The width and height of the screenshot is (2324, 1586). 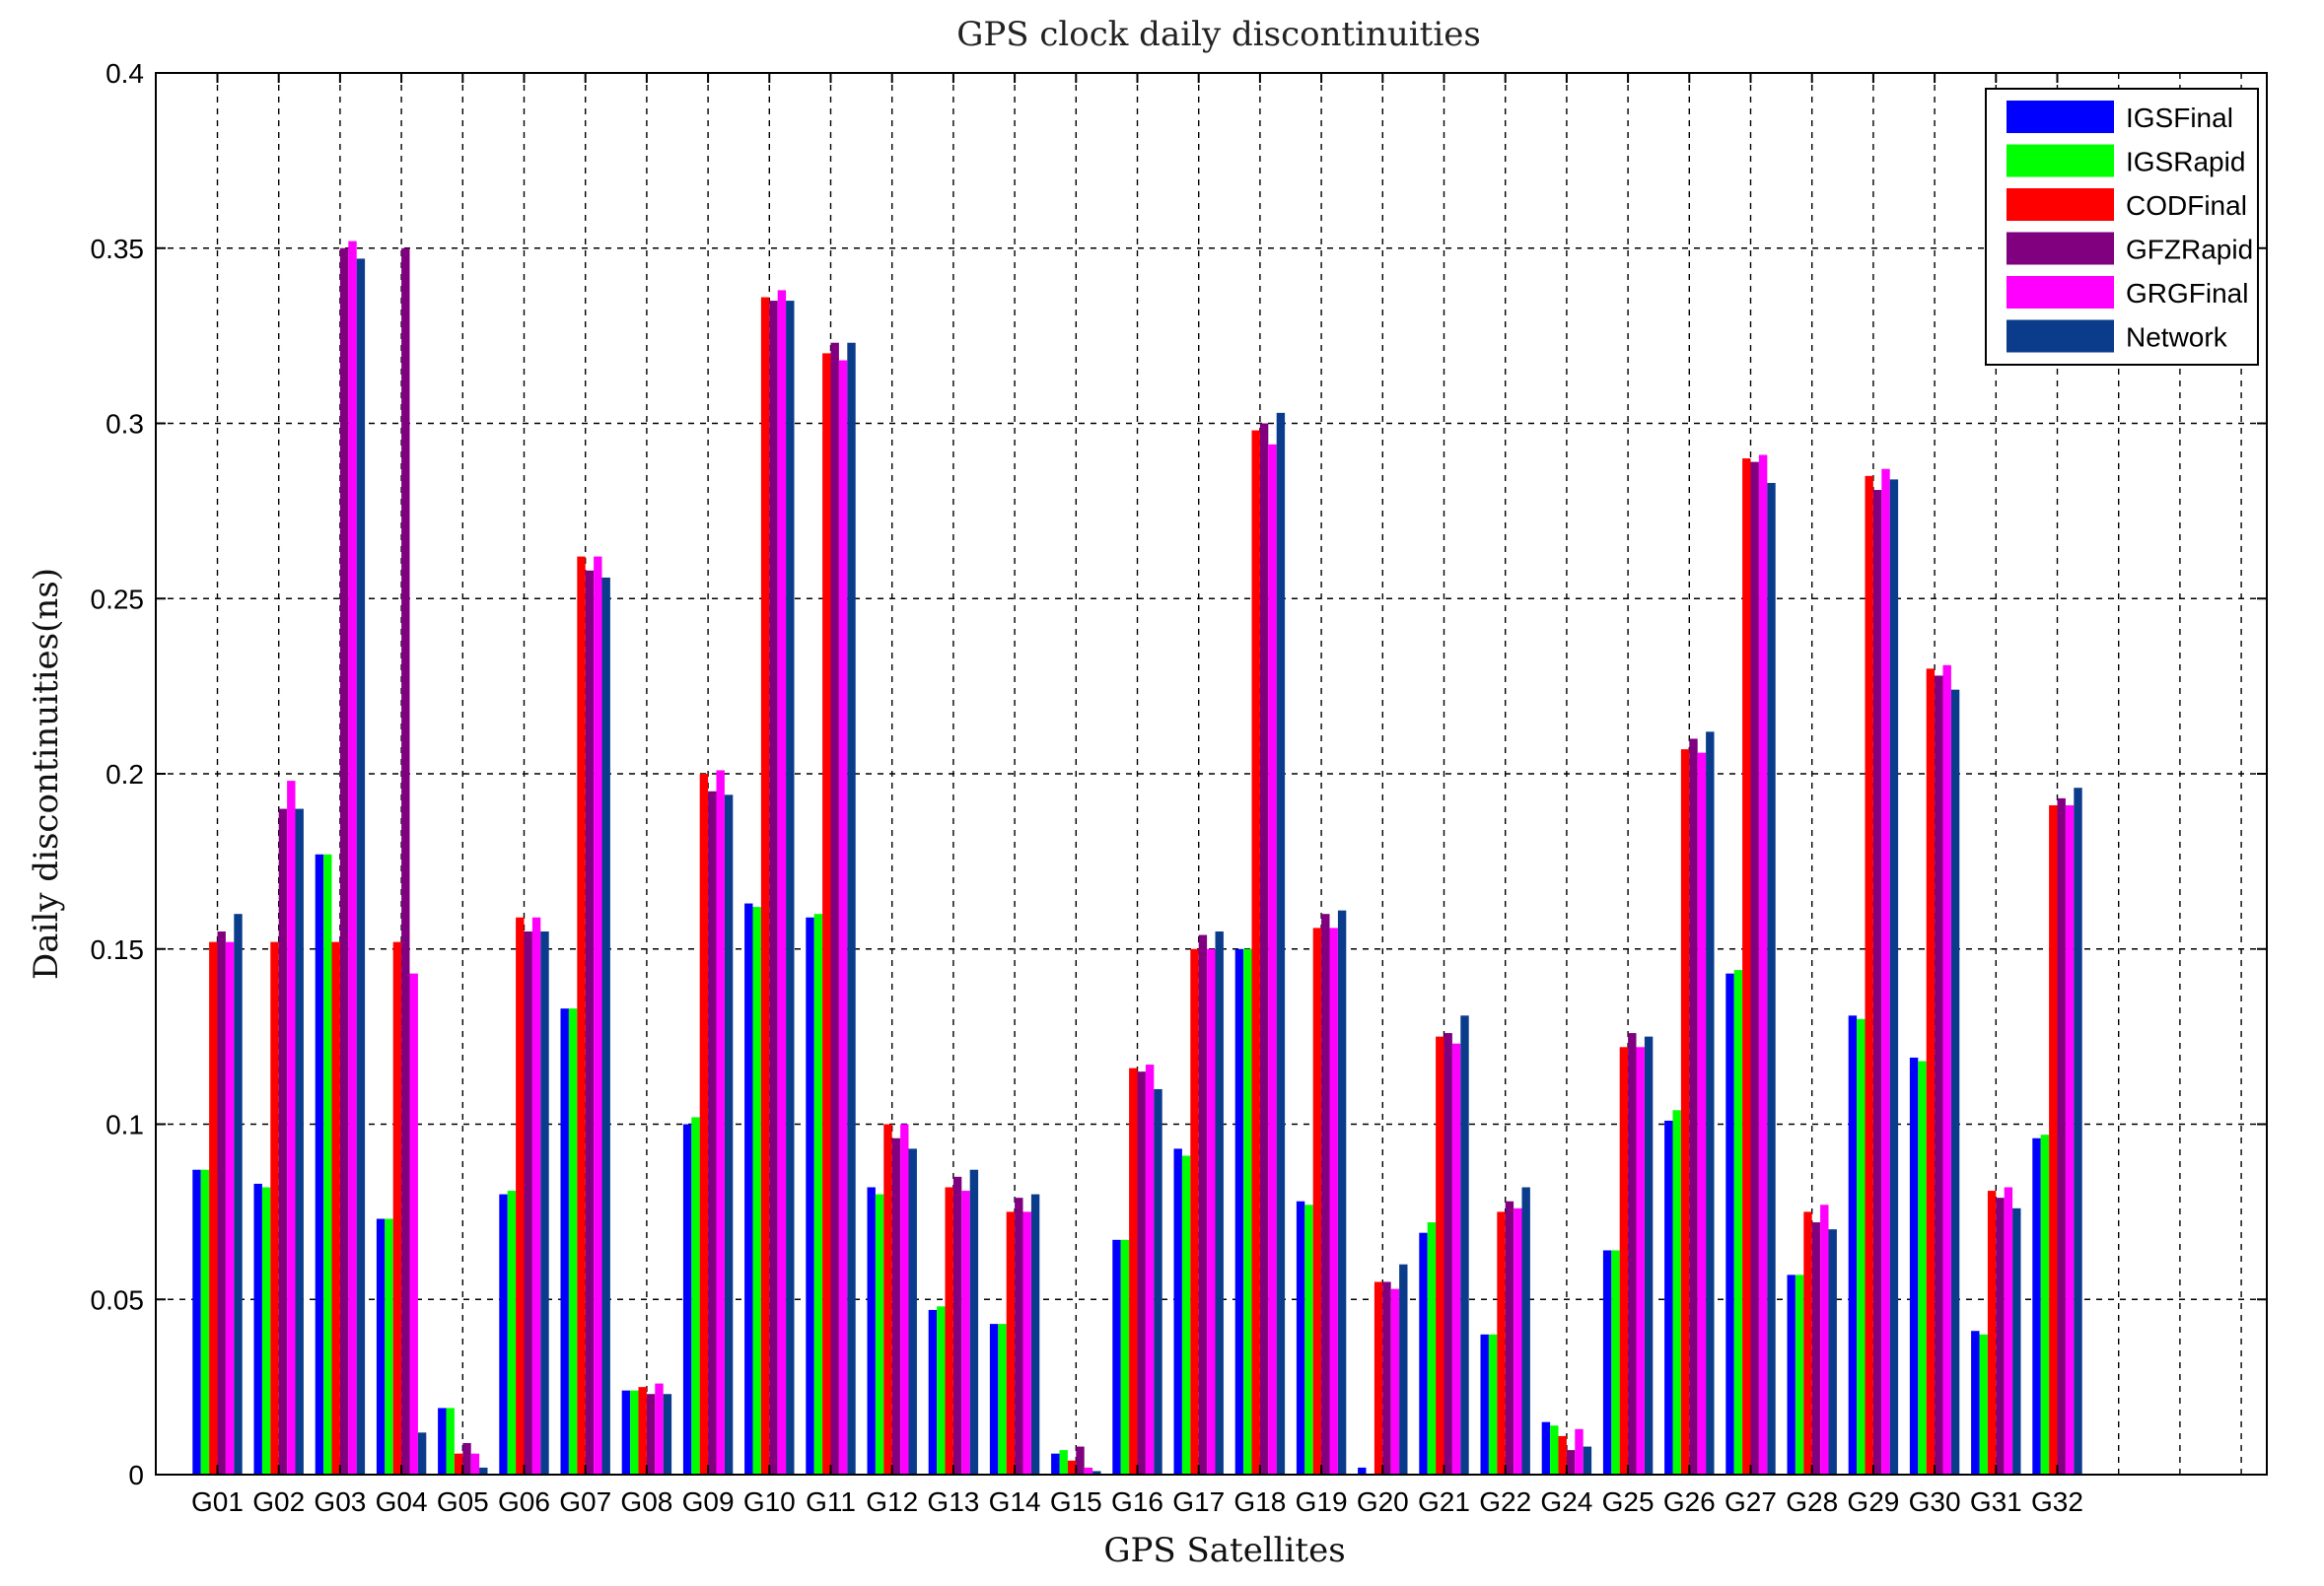 I want to click on bar-igsrapid-g32, so click(x=2045, y=1305).